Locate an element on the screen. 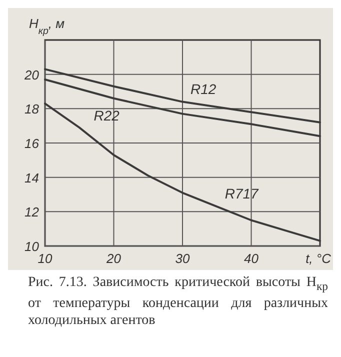 This screenshot has height=357, width=341. y-tick-label: 14 is located at coordinates (31, 178).